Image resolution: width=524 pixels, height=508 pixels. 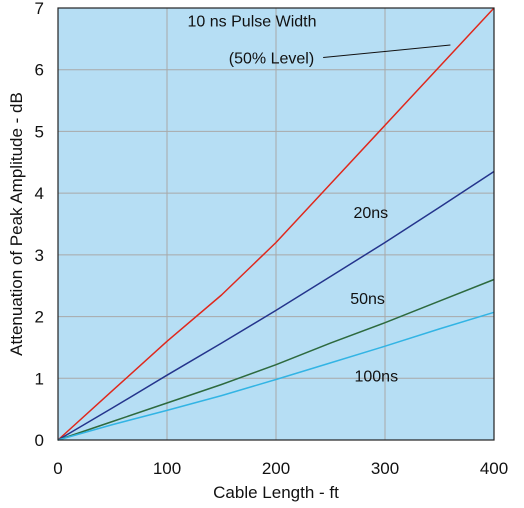 I want to click on x-axis-title: Cable Length - ft, so click(x=276, y=492).